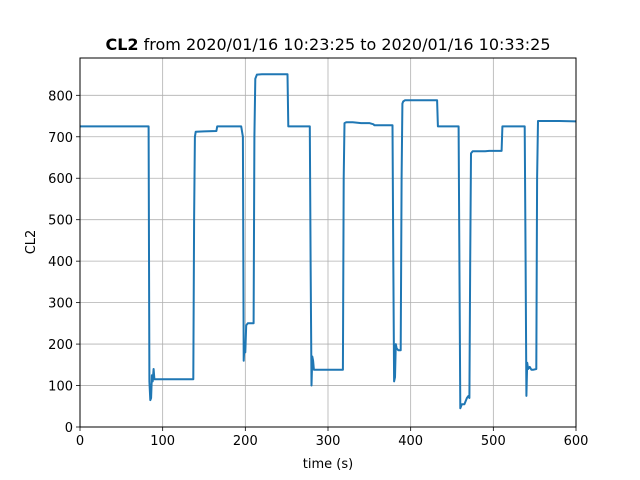 This screenshot has width=640, height=480. What do you see at coordinates (493, 441) in the screenshot?
I see `x-tick-label: 500` at bounding box center [493, 441].